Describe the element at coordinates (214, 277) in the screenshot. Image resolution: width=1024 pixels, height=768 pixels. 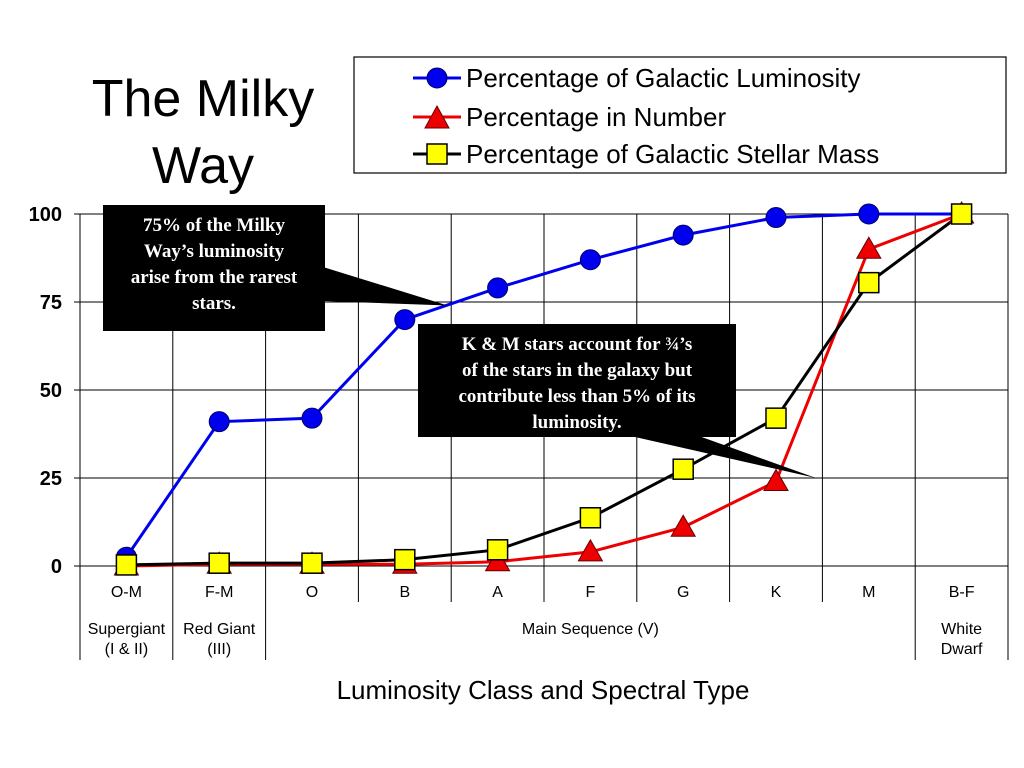
I see `luminosity-callout-text: arise from the rarest` at that location.